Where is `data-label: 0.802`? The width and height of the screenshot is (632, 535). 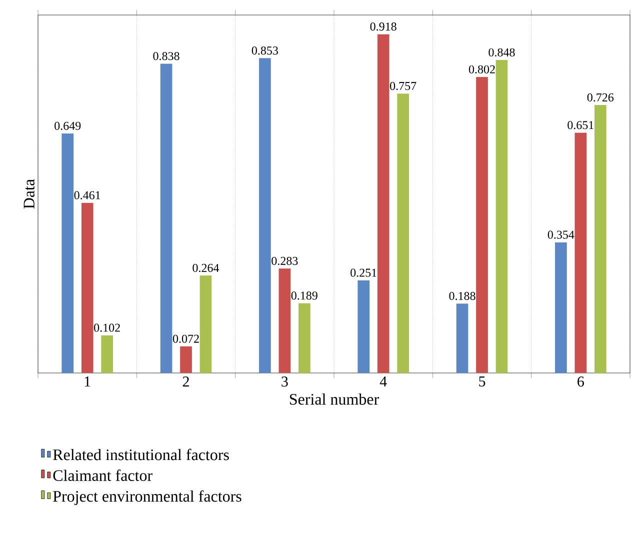
data-label: 0.802 is located at coordinates (481, 69).